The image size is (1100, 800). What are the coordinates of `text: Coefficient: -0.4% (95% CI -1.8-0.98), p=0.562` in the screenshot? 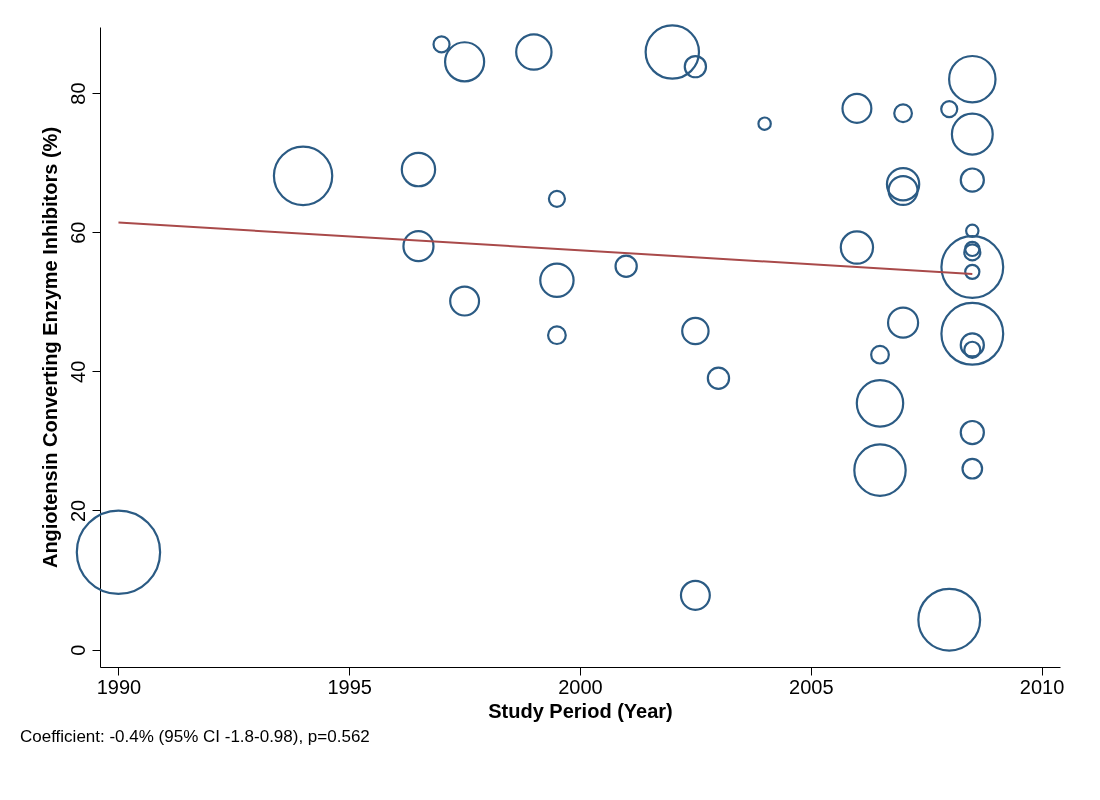 It's located at (195, 736).